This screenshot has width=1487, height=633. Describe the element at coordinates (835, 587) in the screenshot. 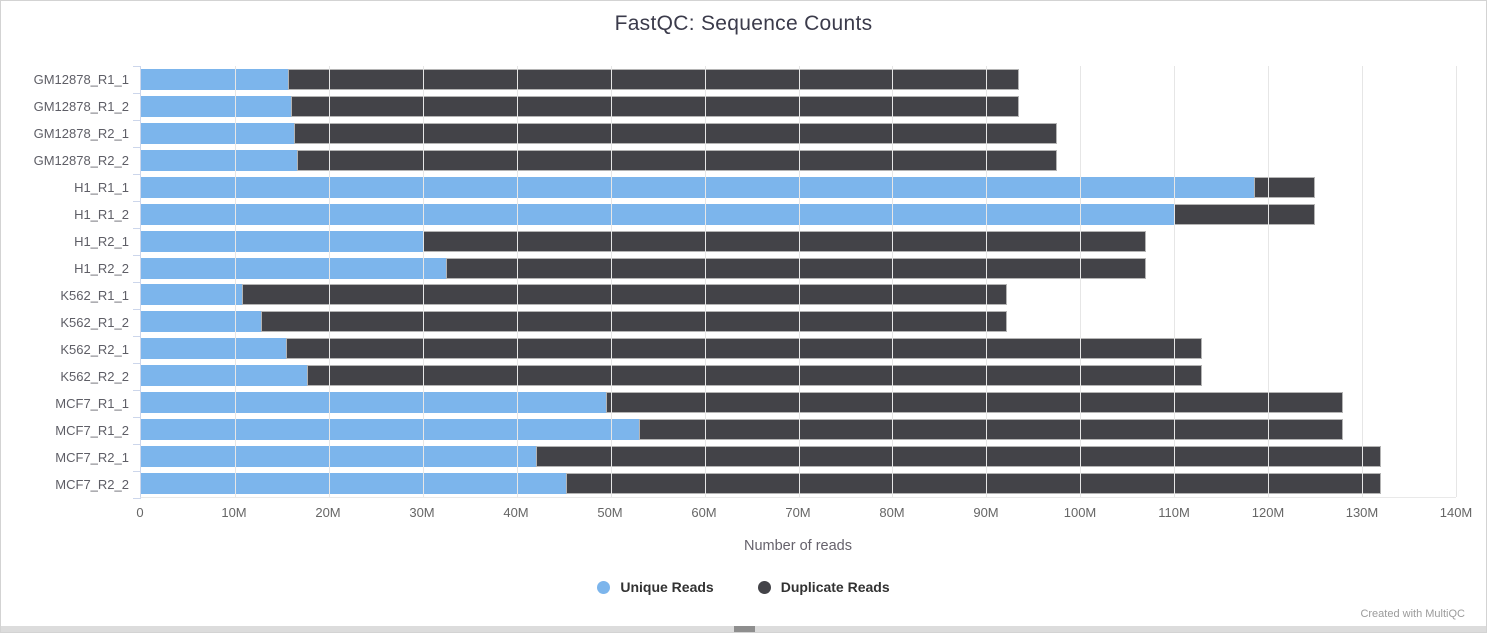

I see `legend-label: Duplicate Reads` at that location.